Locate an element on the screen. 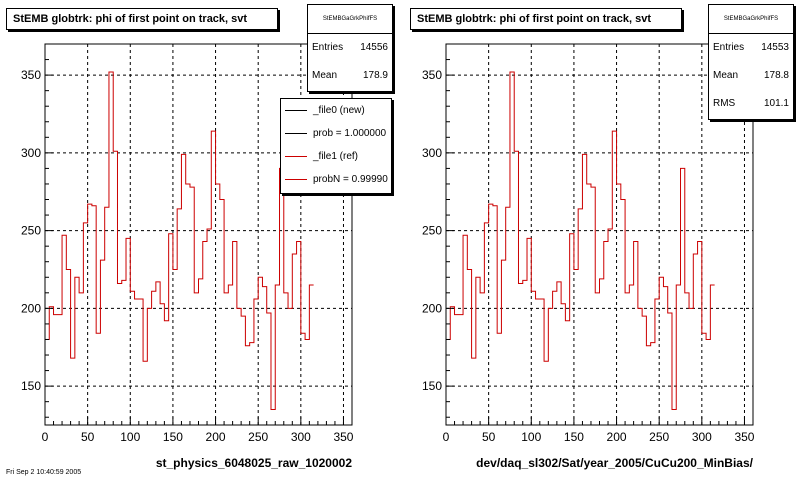 This screenshot has width=800, height=480. stats-mean-value: 178.8 is located at coordinates (776, 75).